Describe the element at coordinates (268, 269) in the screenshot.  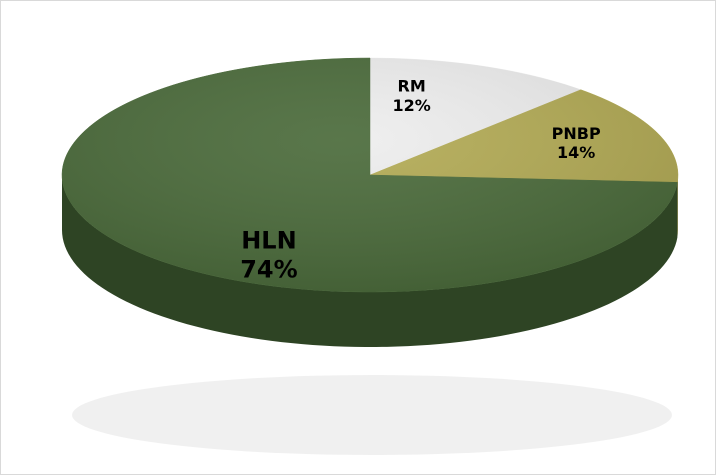
I see `value-label: 74%` at that location.